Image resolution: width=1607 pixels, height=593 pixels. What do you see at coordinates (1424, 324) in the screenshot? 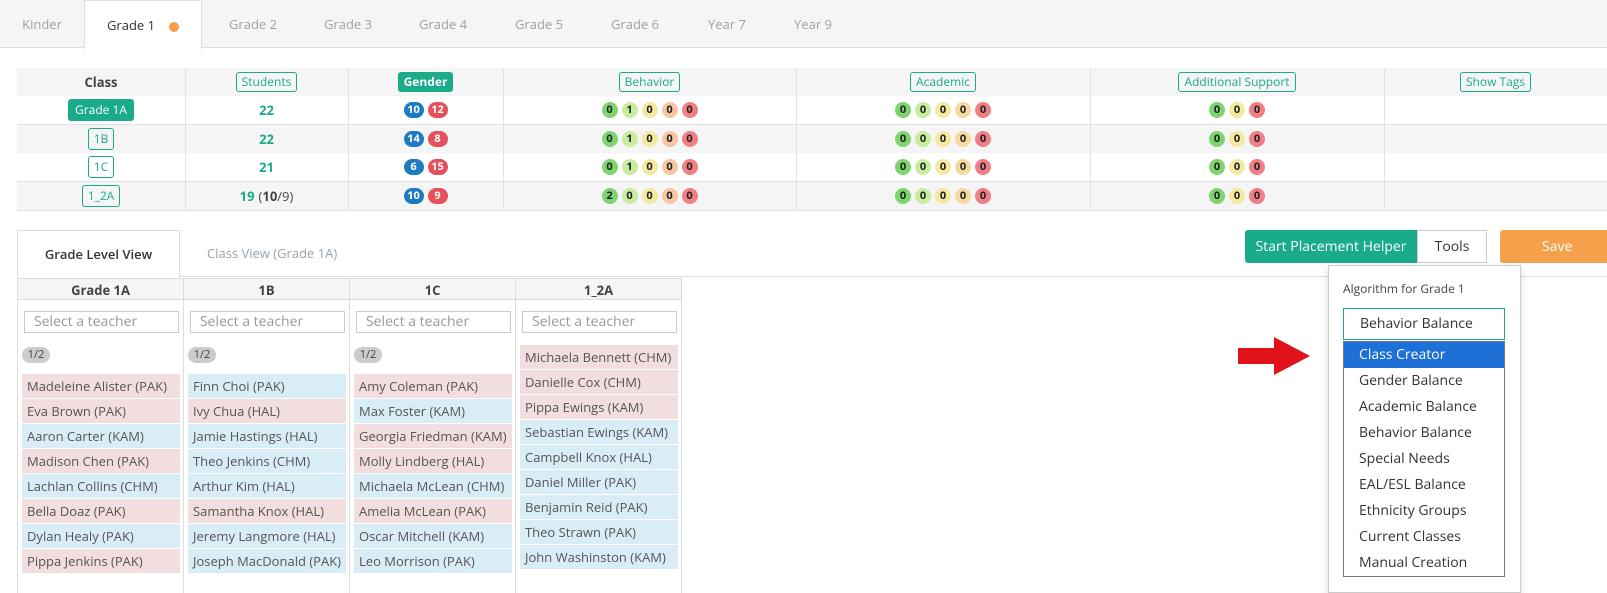
I see `algorithm-select: Behavior Balance` at bounding box center [1424, 324].